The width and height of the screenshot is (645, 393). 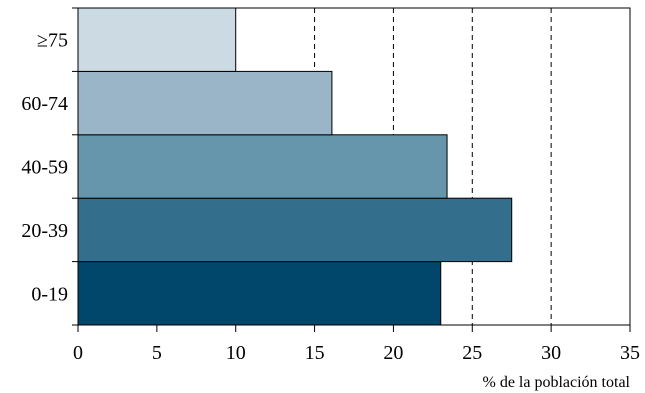 I want to click on bar--75, so click(x=157, y=39).